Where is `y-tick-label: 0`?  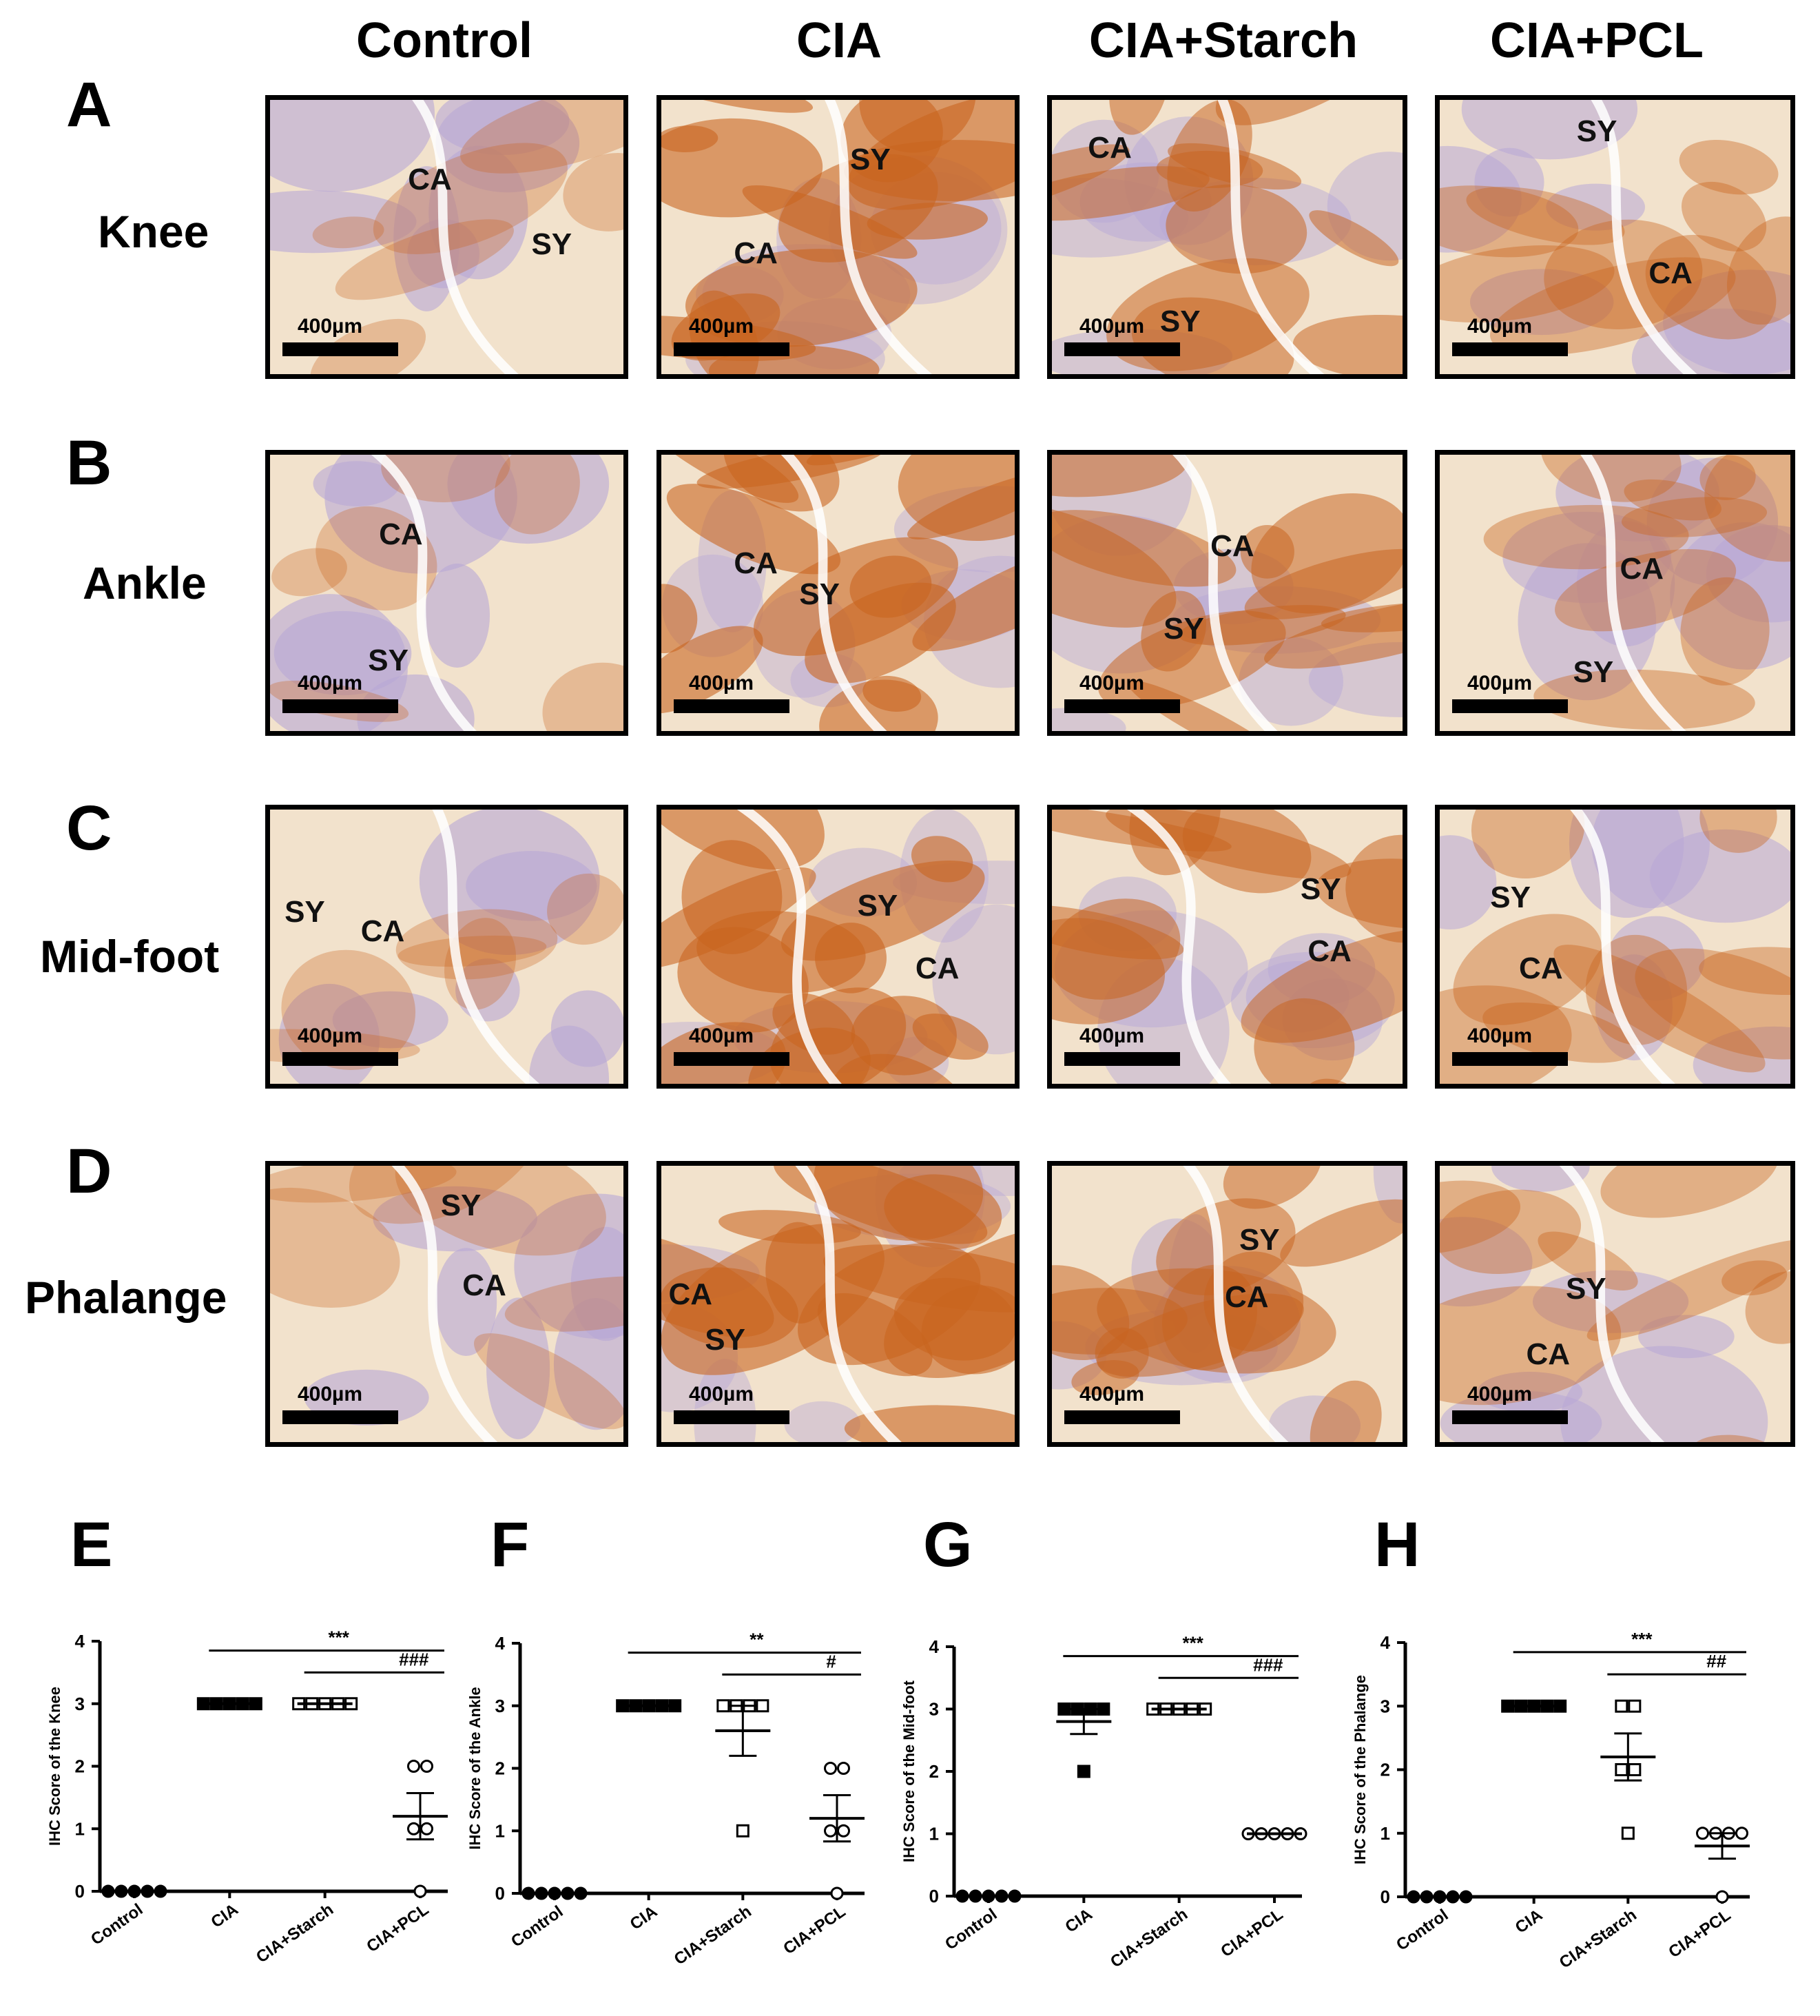
y-tick-label: 0 is located at coordinates (1385, 1897).